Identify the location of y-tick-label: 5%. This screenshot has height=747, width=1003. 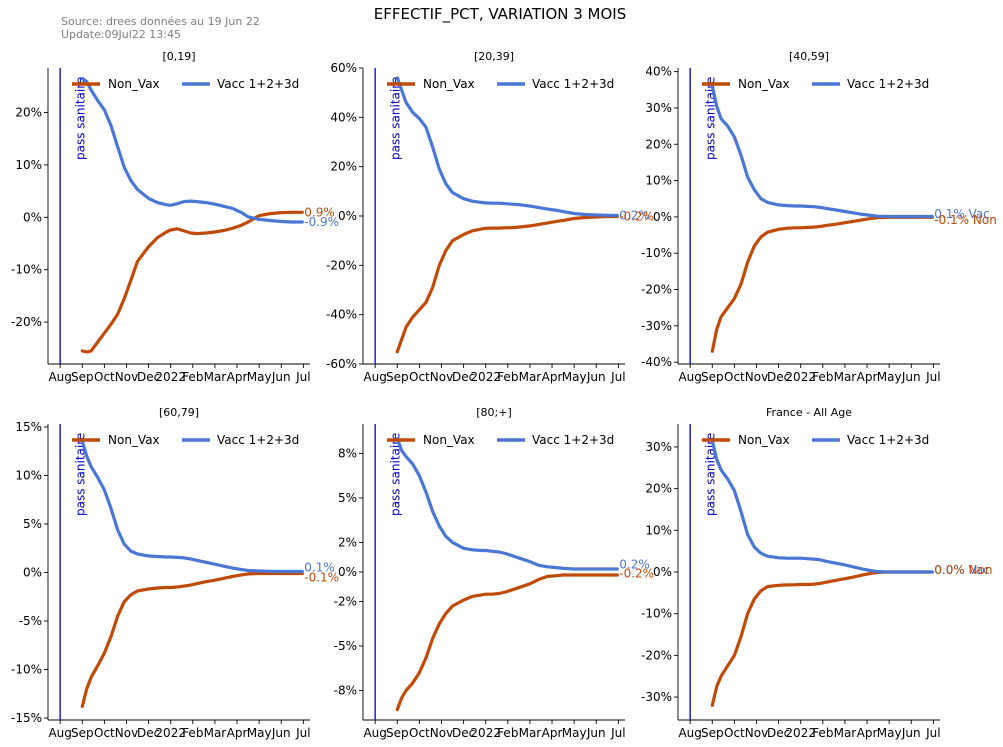
(32, 524).